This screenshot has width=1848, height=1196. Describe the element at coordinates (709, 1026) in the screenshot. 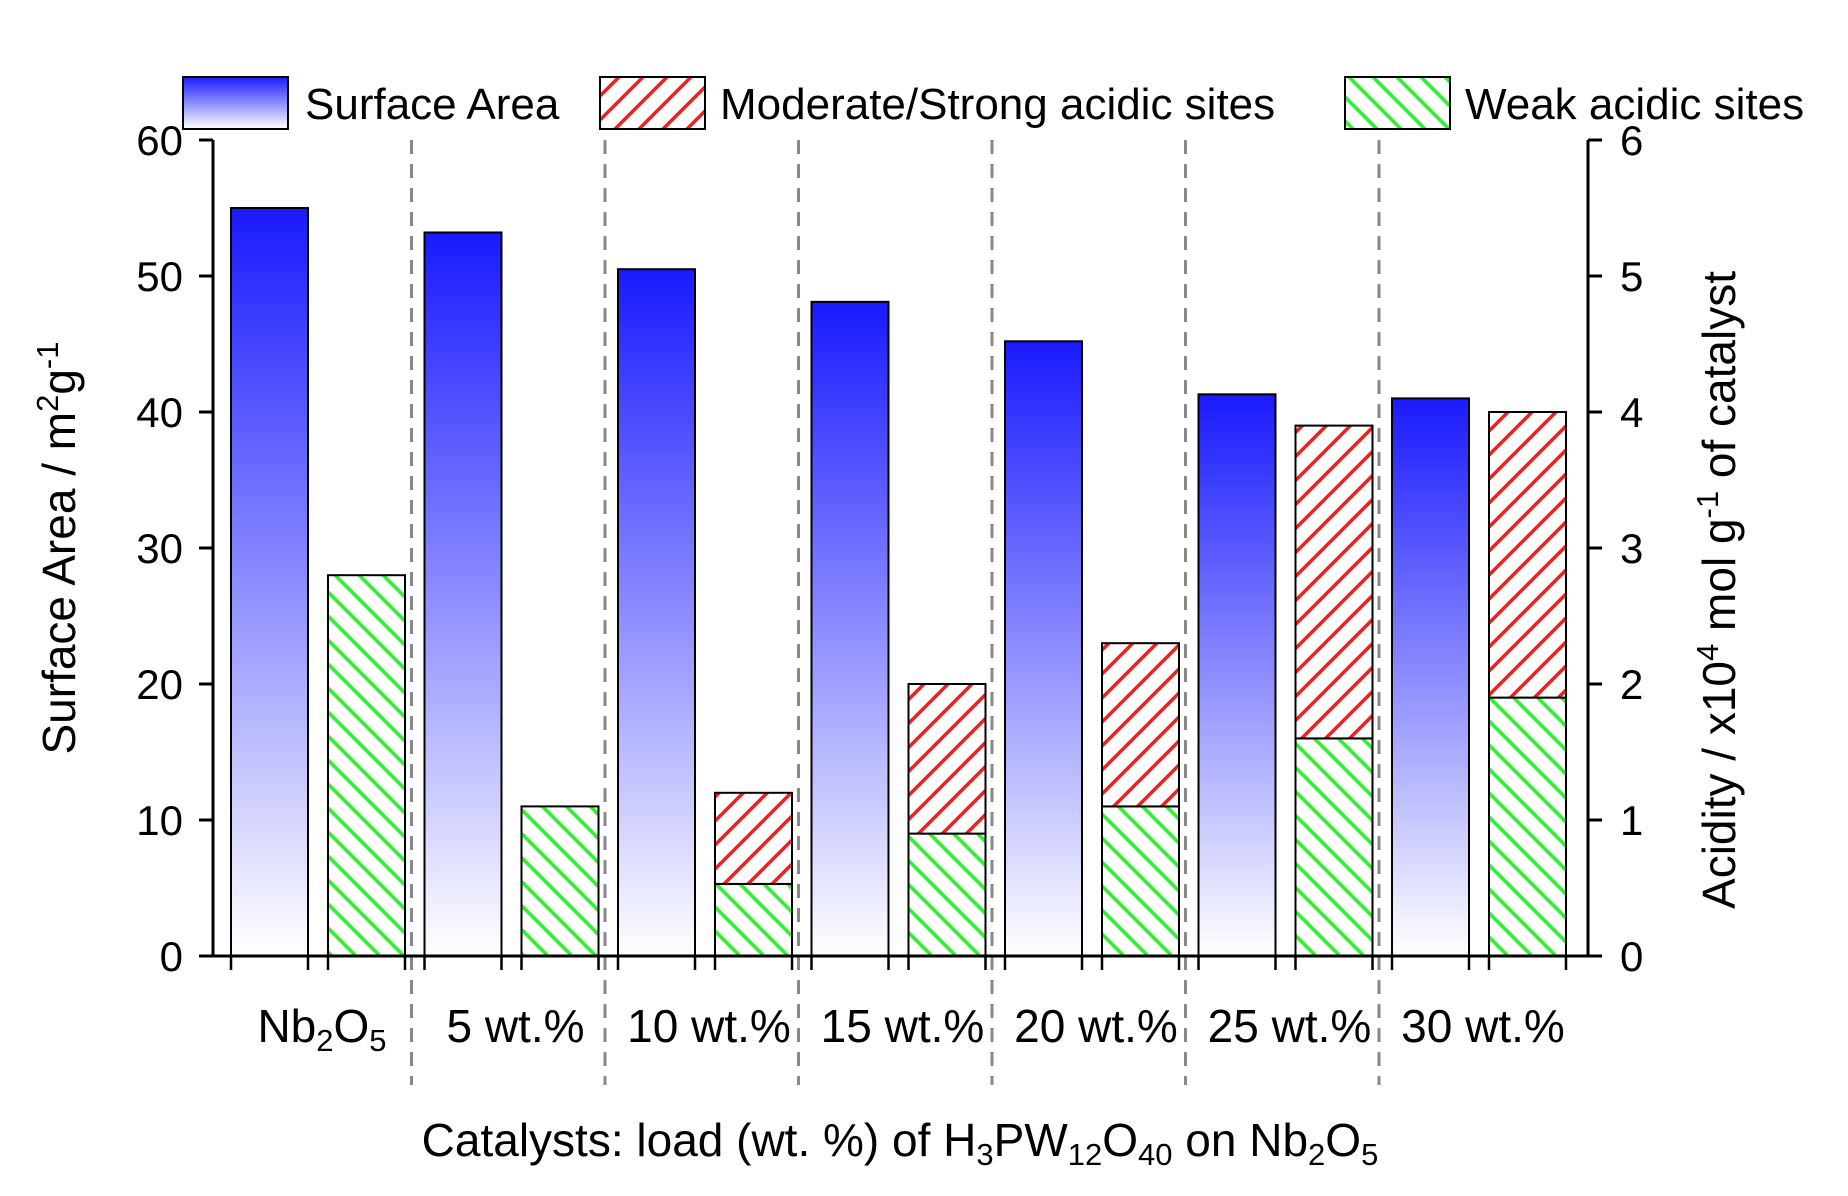

I see `category-label: 10 wt.%` at that location.